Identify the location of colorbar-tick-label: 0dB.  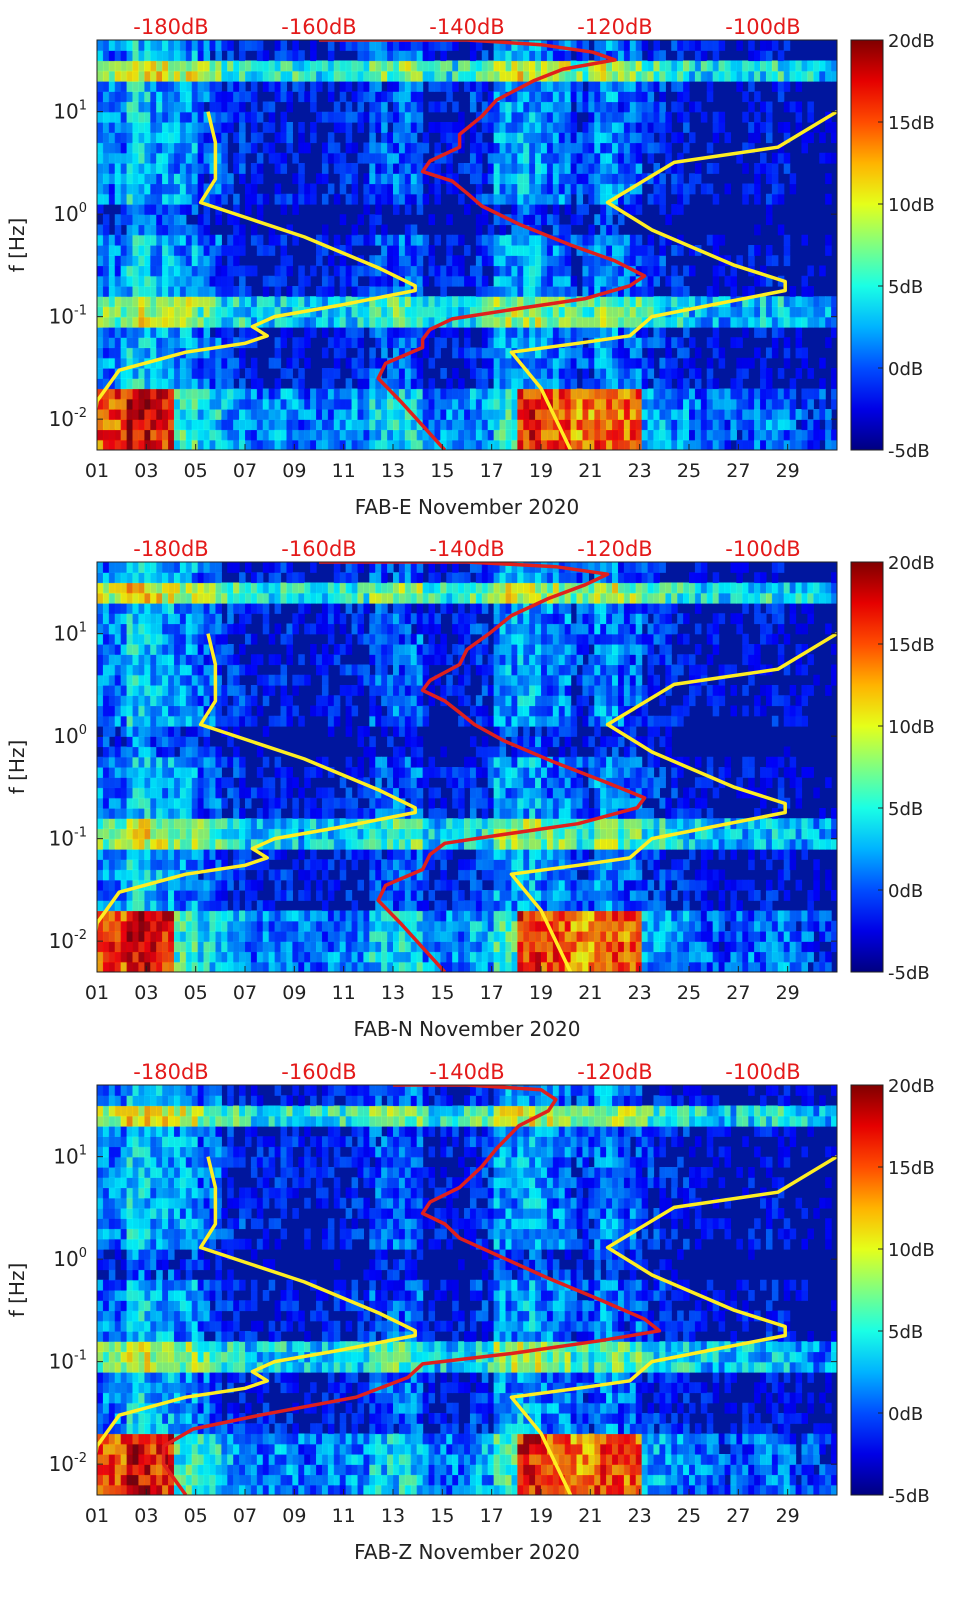
(905, 891).